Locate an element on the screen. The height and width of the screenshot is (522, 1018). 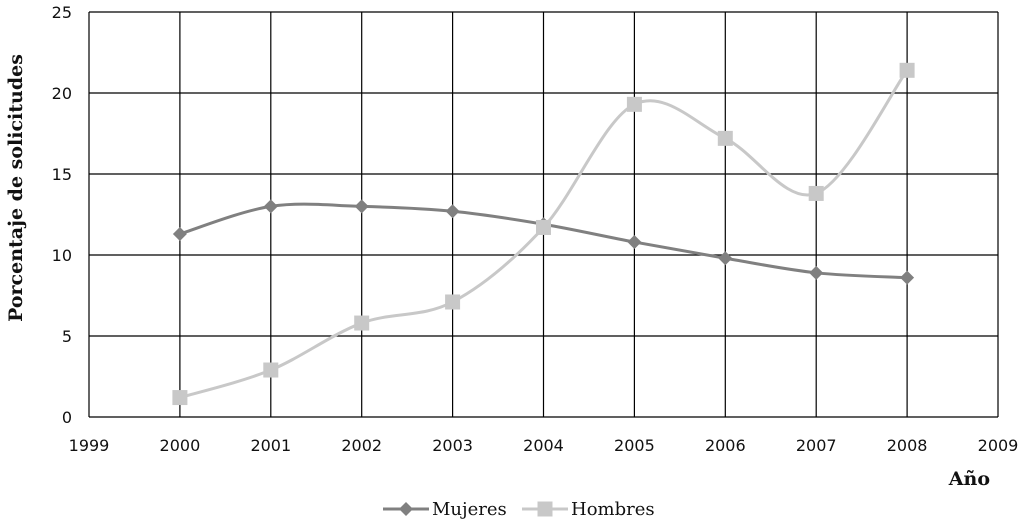
legend-marker-mujeres is located at coordinates (406, 509).